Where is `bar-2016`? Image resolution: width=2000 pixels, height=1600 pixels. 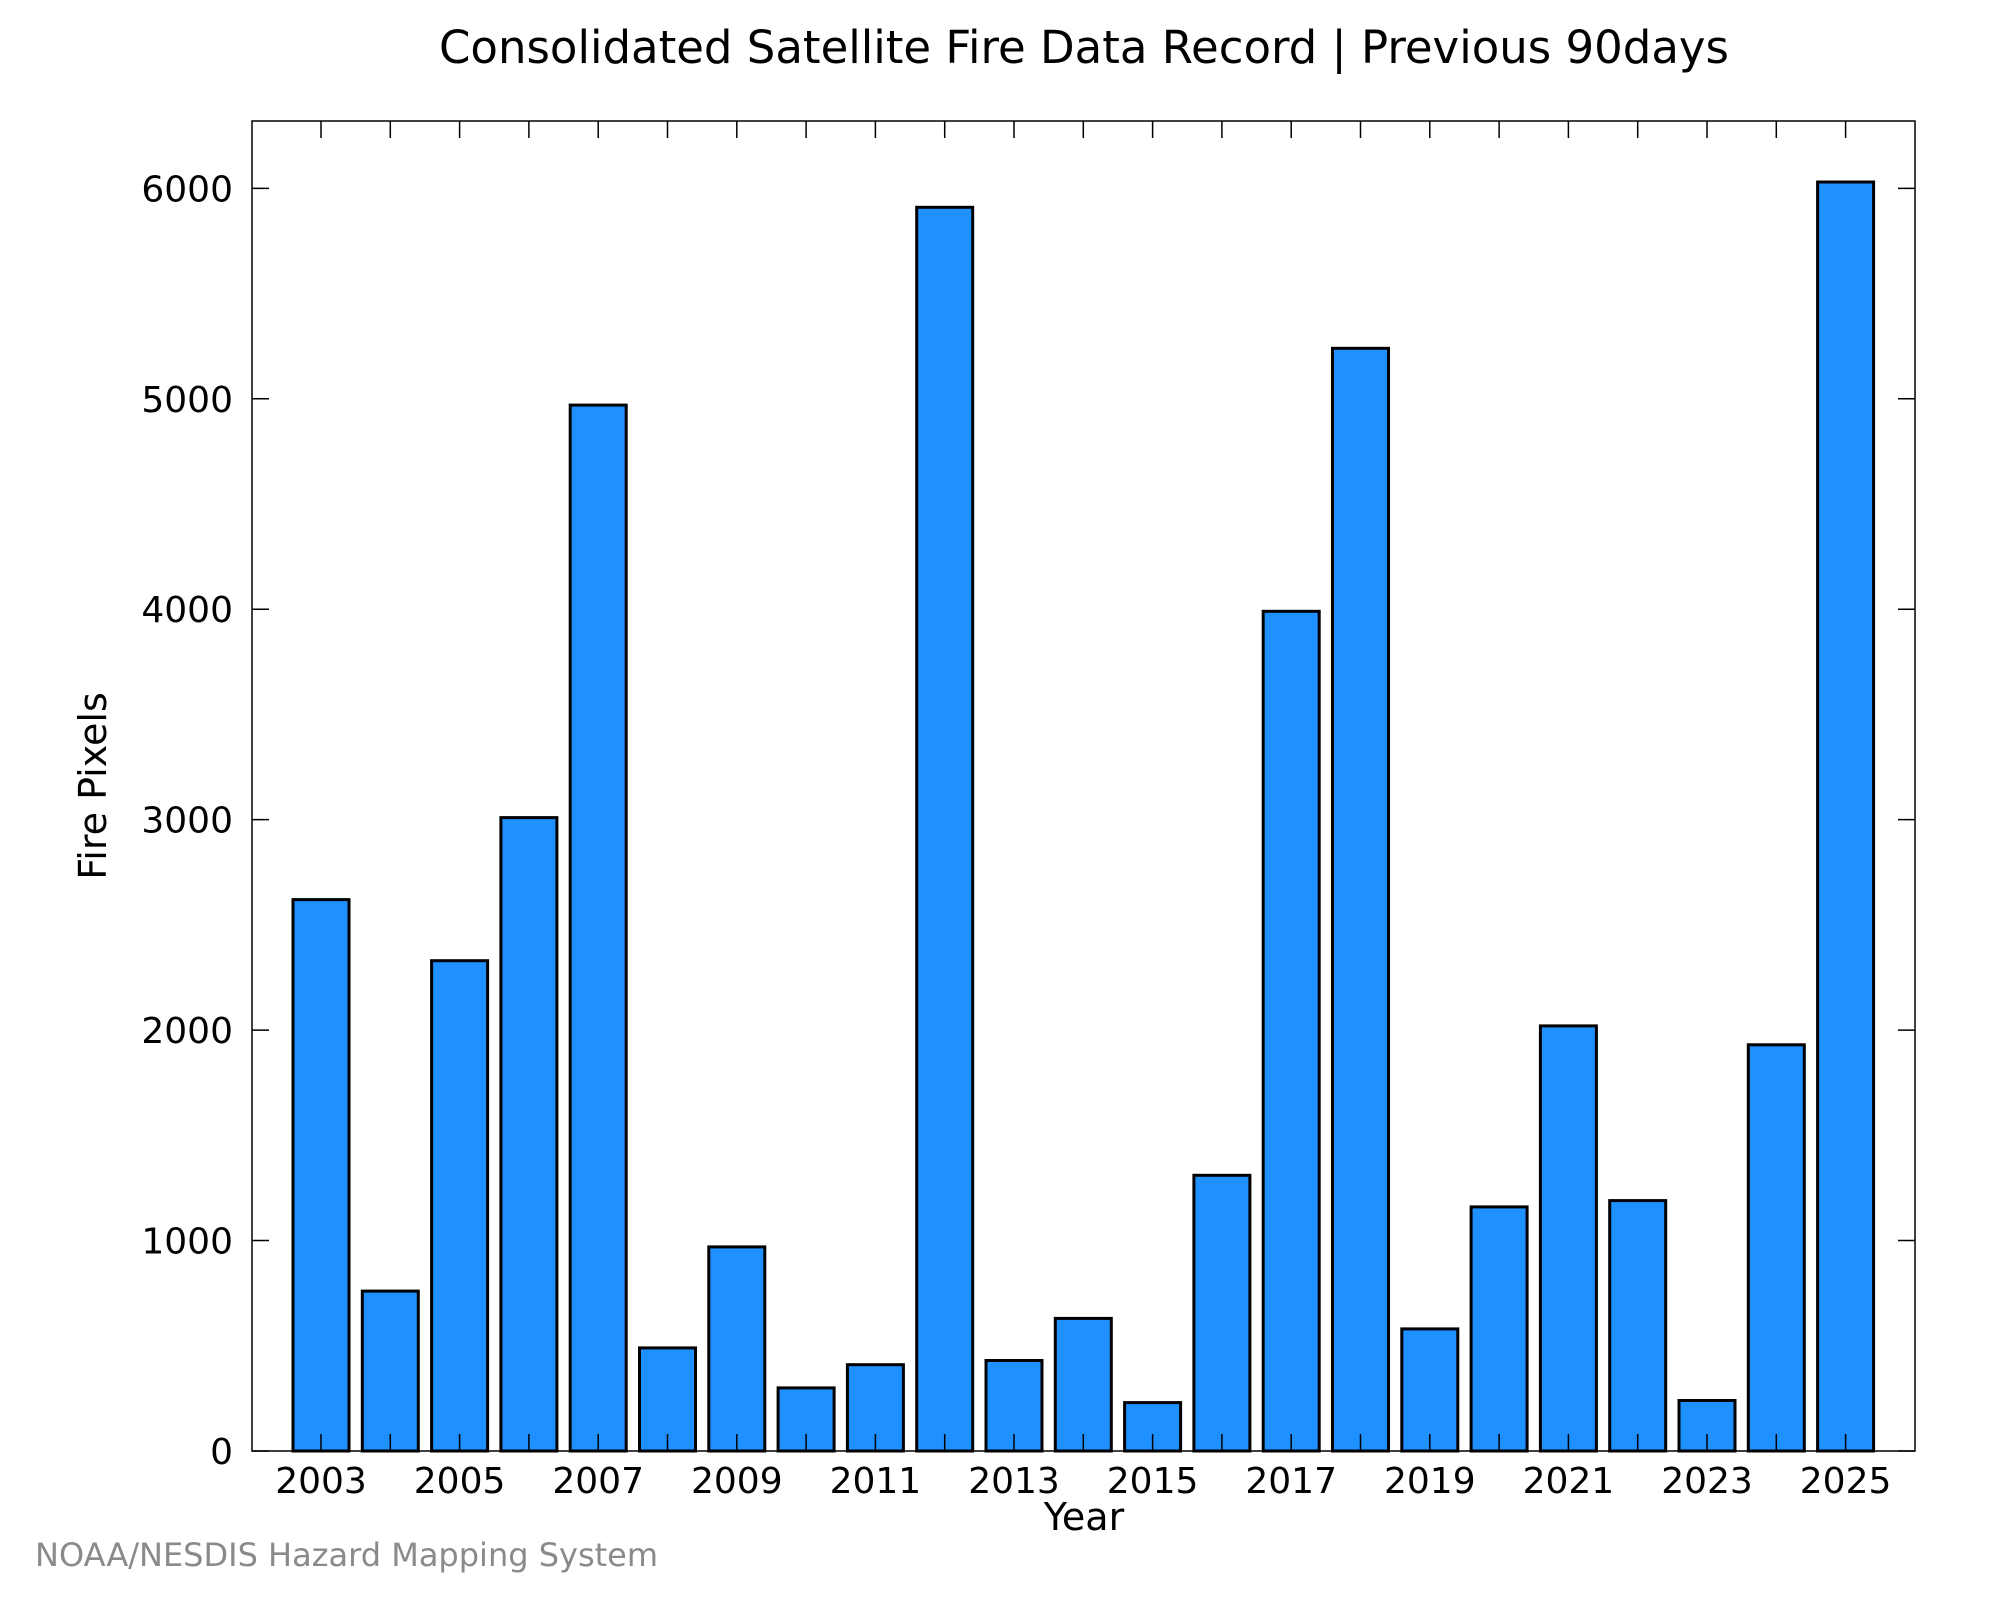 bar-2016 is located at coordinates (1222, 1313).